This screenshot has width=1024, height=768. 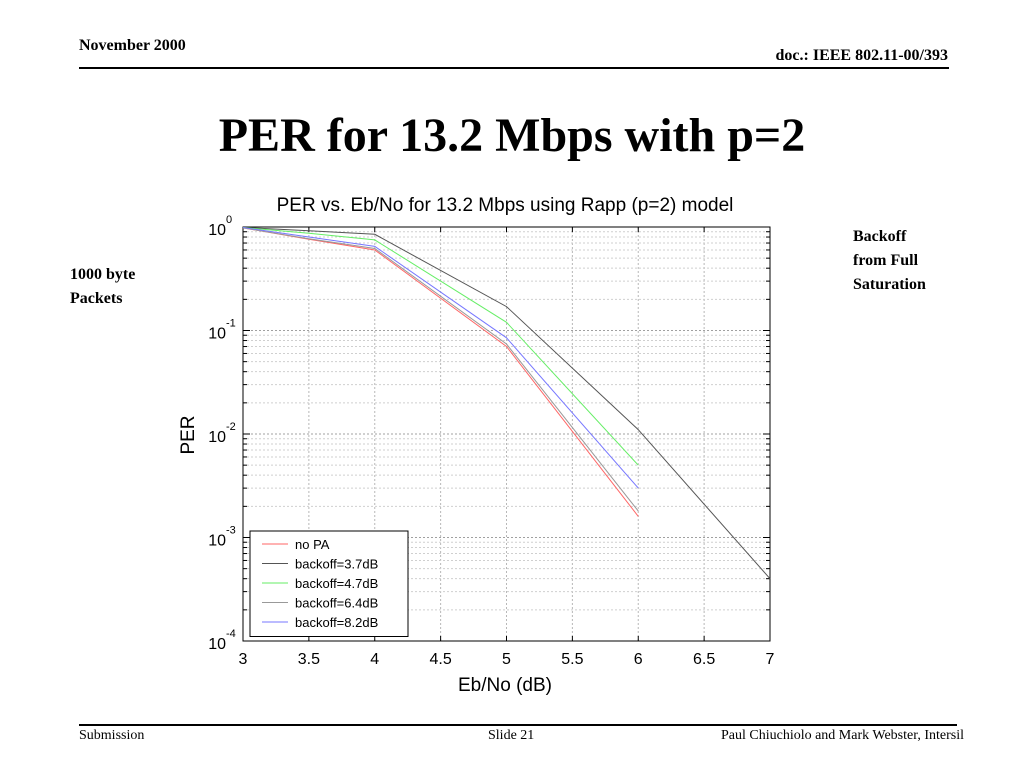 I want to click on y-tick-label: 10⁻⁴, so click(x=222, y=640).